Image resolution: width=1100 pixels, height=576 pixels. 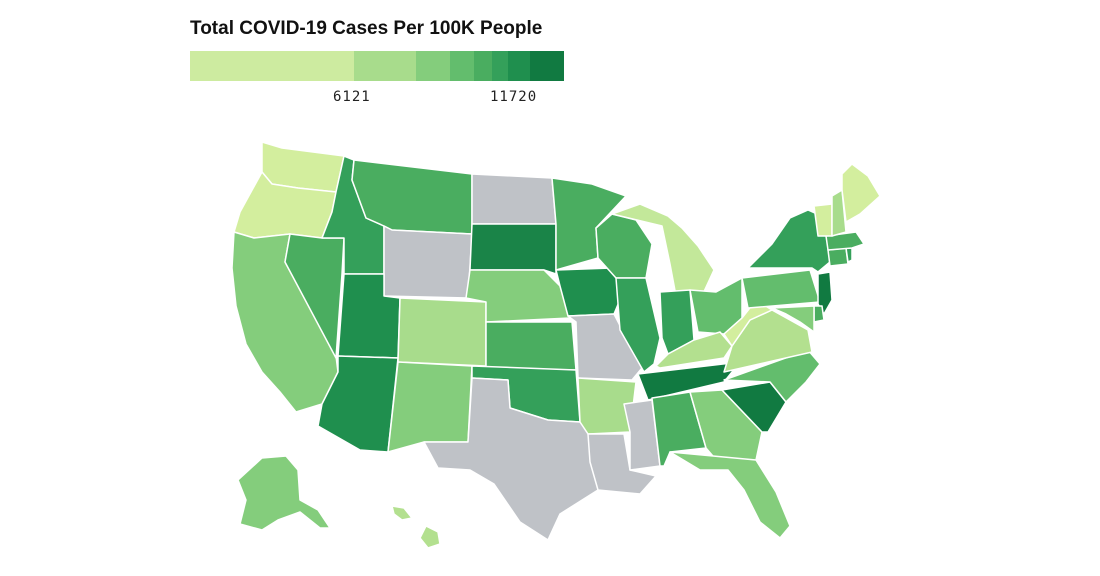 I want to click on state-nd, so click(x=514, y=199).